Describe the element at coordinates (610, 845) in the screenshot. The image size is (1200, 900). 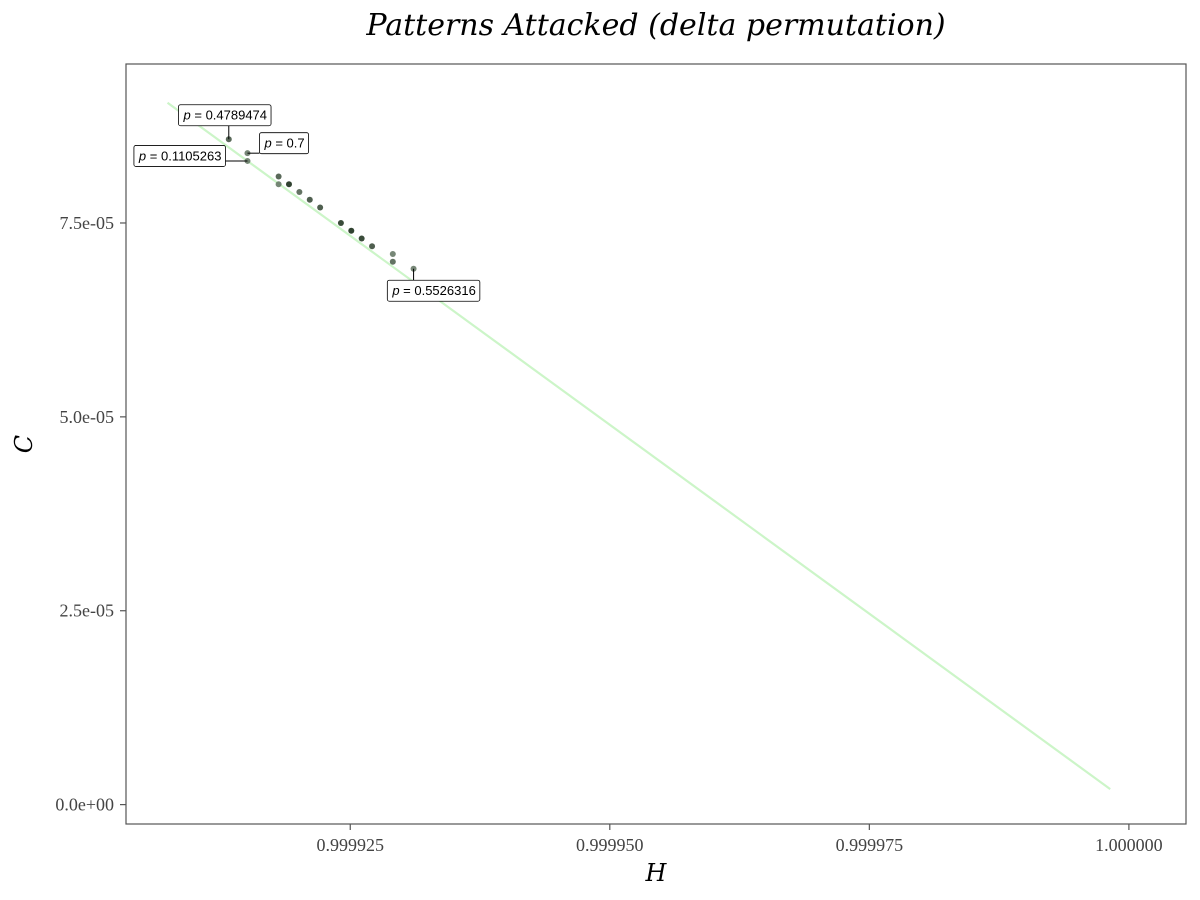
I see `x-tick-label: 0.999950` at that location.